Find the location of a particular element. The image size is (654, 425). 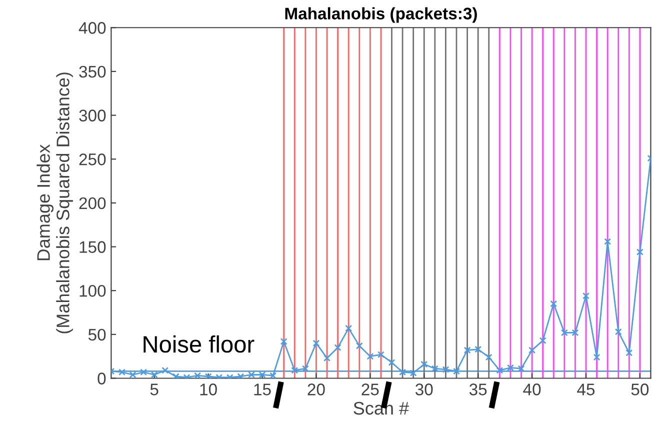

chart-title: Mahalanobis (packets:3) is located at coordinates (381, 15).